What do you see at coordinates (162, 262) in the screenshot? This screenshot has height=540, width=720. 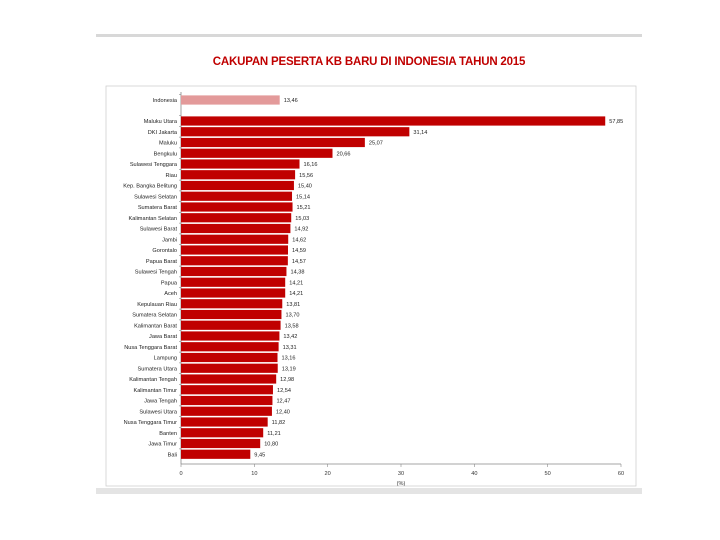 I see `category-label-13: Papua Barat` at bounding box center [162, 262].